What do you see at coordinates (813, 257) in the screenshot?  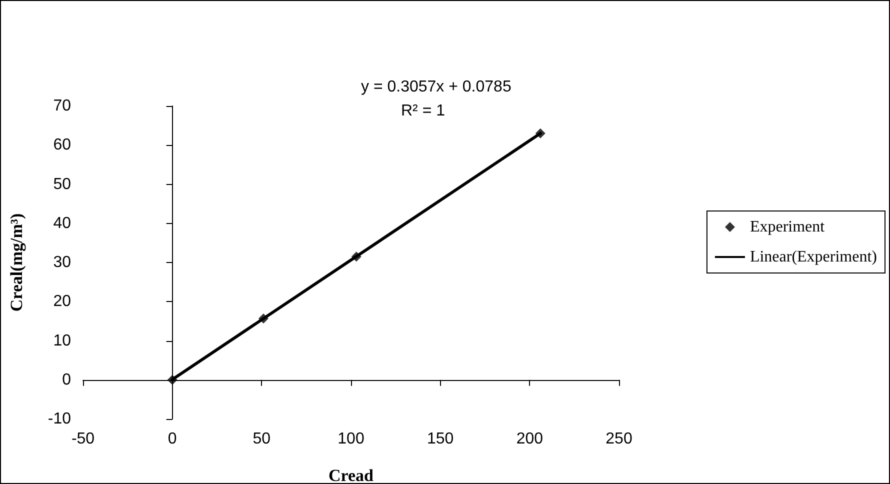 I see `legend-label: Linear(Experiment)` at bounding box center [813, 257].